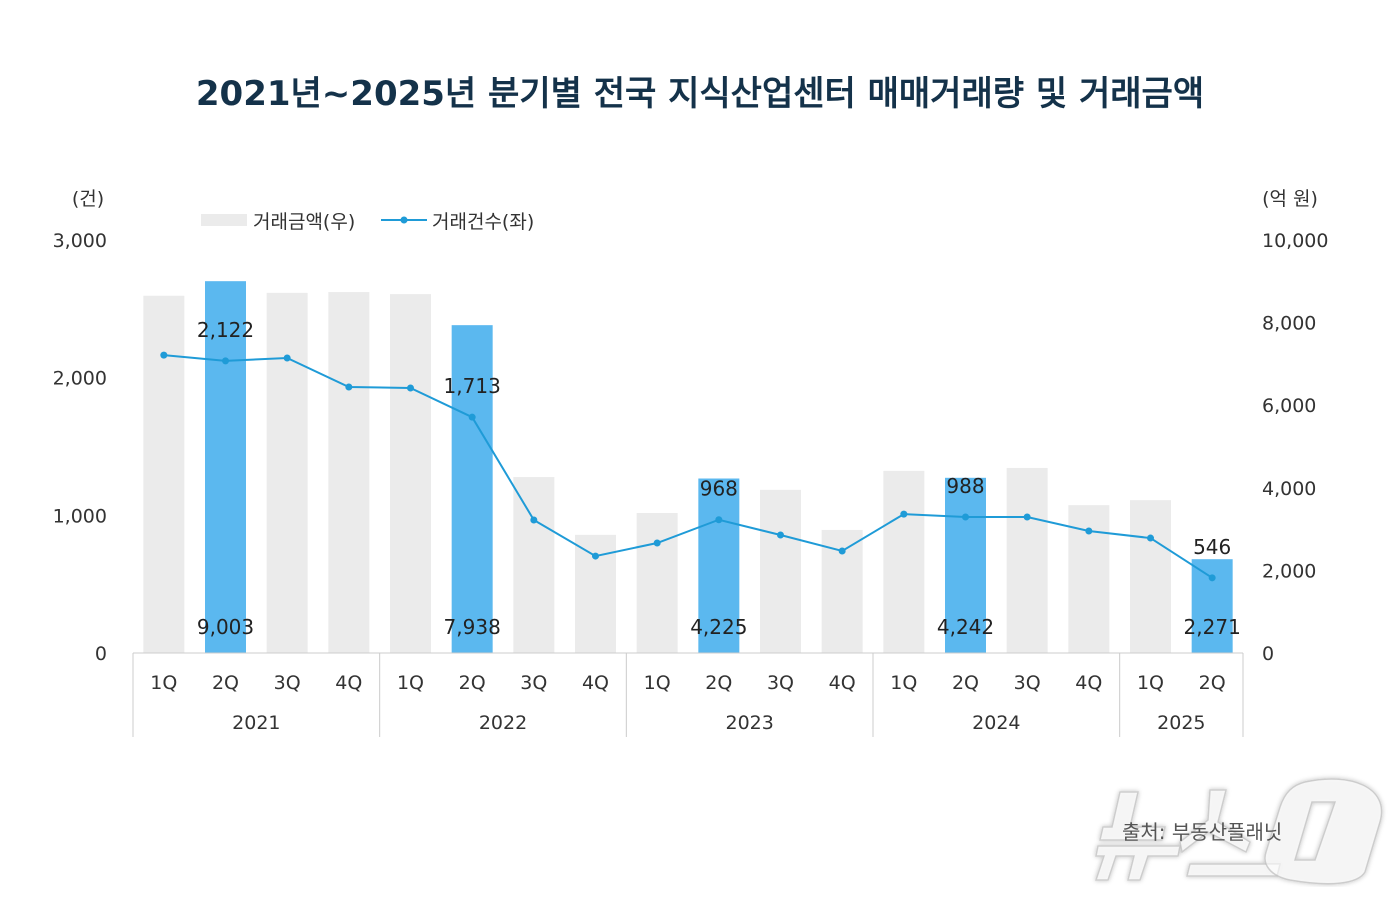  I want to click on left-axis-tick: 0, so click(101, 654).